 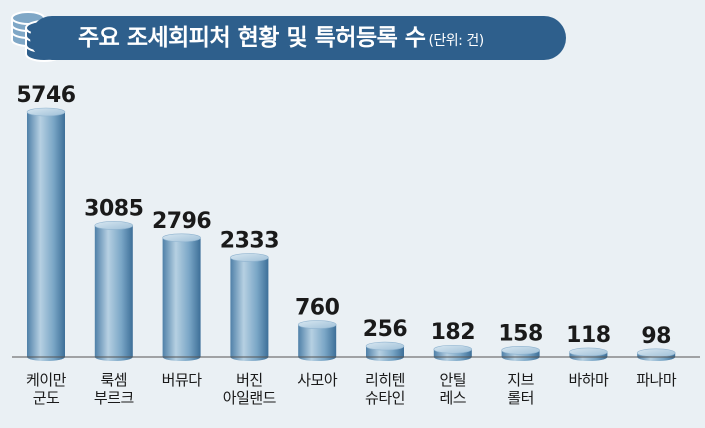 I want to click on tick-label: 파나마, so click(x=656, y=380).